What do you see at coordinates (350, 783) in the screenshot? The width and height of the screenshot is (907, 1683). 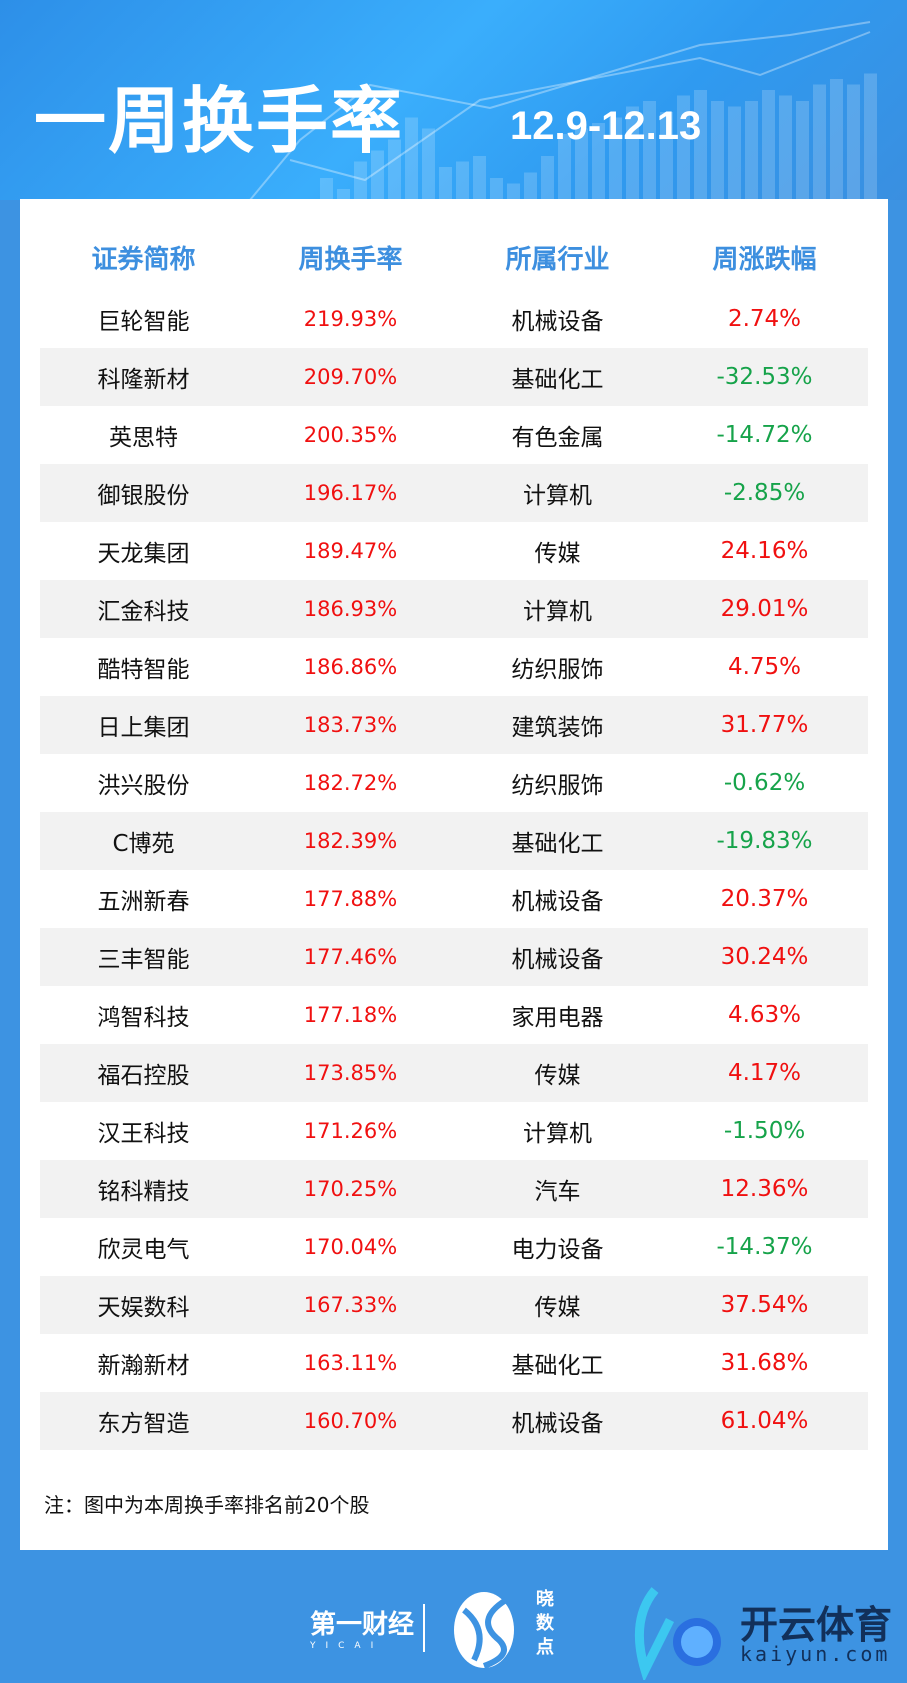 I see `turnover-rate: 182.72%` at bounding box center [350, 783].